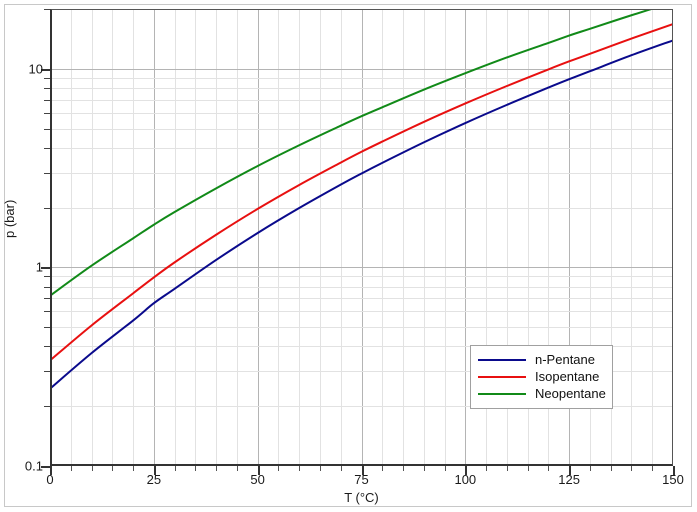 The image size is (697, 512). What do you see at coordinates (565, 359) in the screenshot?
I see `legend-item-label: n-Pentane` at bounding box center [565, 359].